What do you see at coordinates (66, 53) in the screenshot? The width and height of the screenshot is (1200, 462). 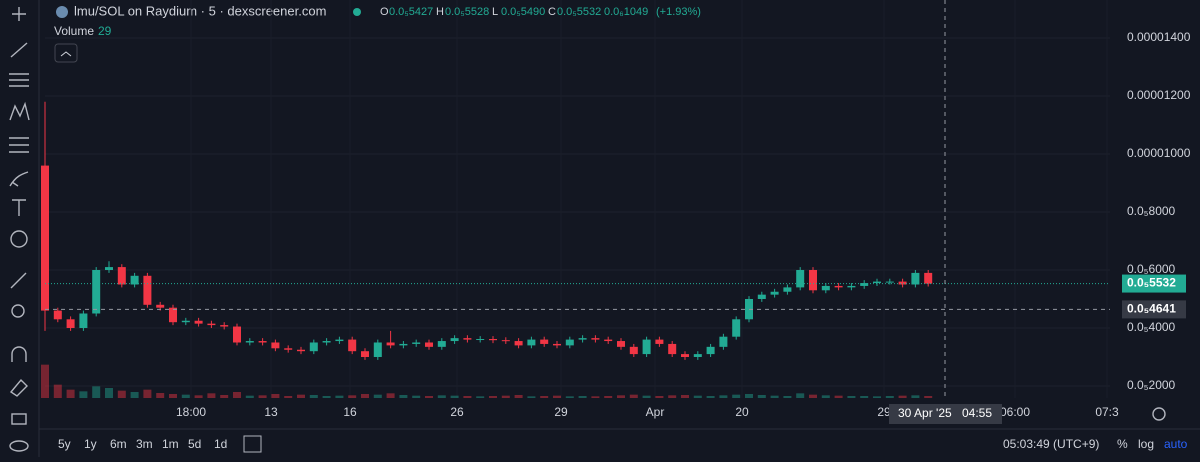 I see `collapse-button` at bounding box center [66, 53].